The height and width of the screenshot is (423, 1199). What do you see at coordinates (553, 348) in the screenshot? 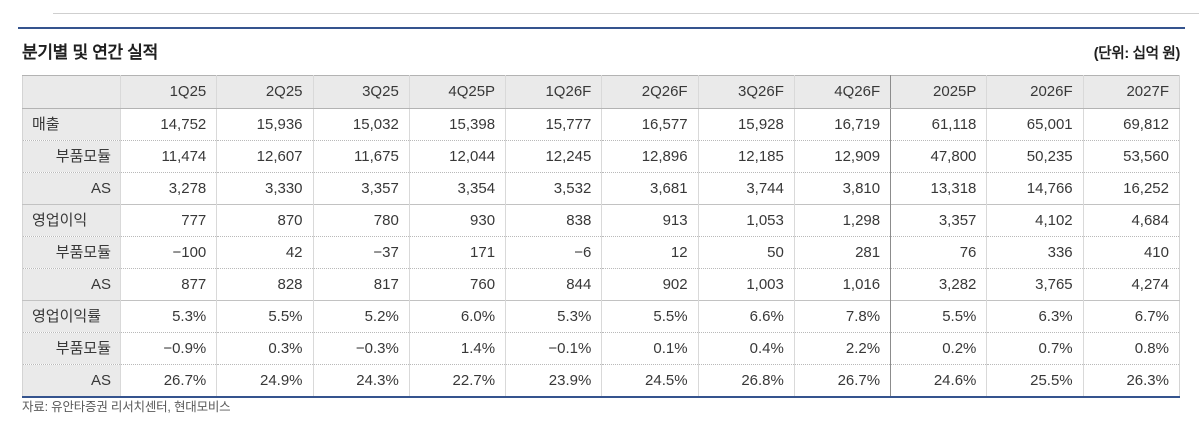
I see `table-cell: −0.1%` at bounding box center [553, 348].